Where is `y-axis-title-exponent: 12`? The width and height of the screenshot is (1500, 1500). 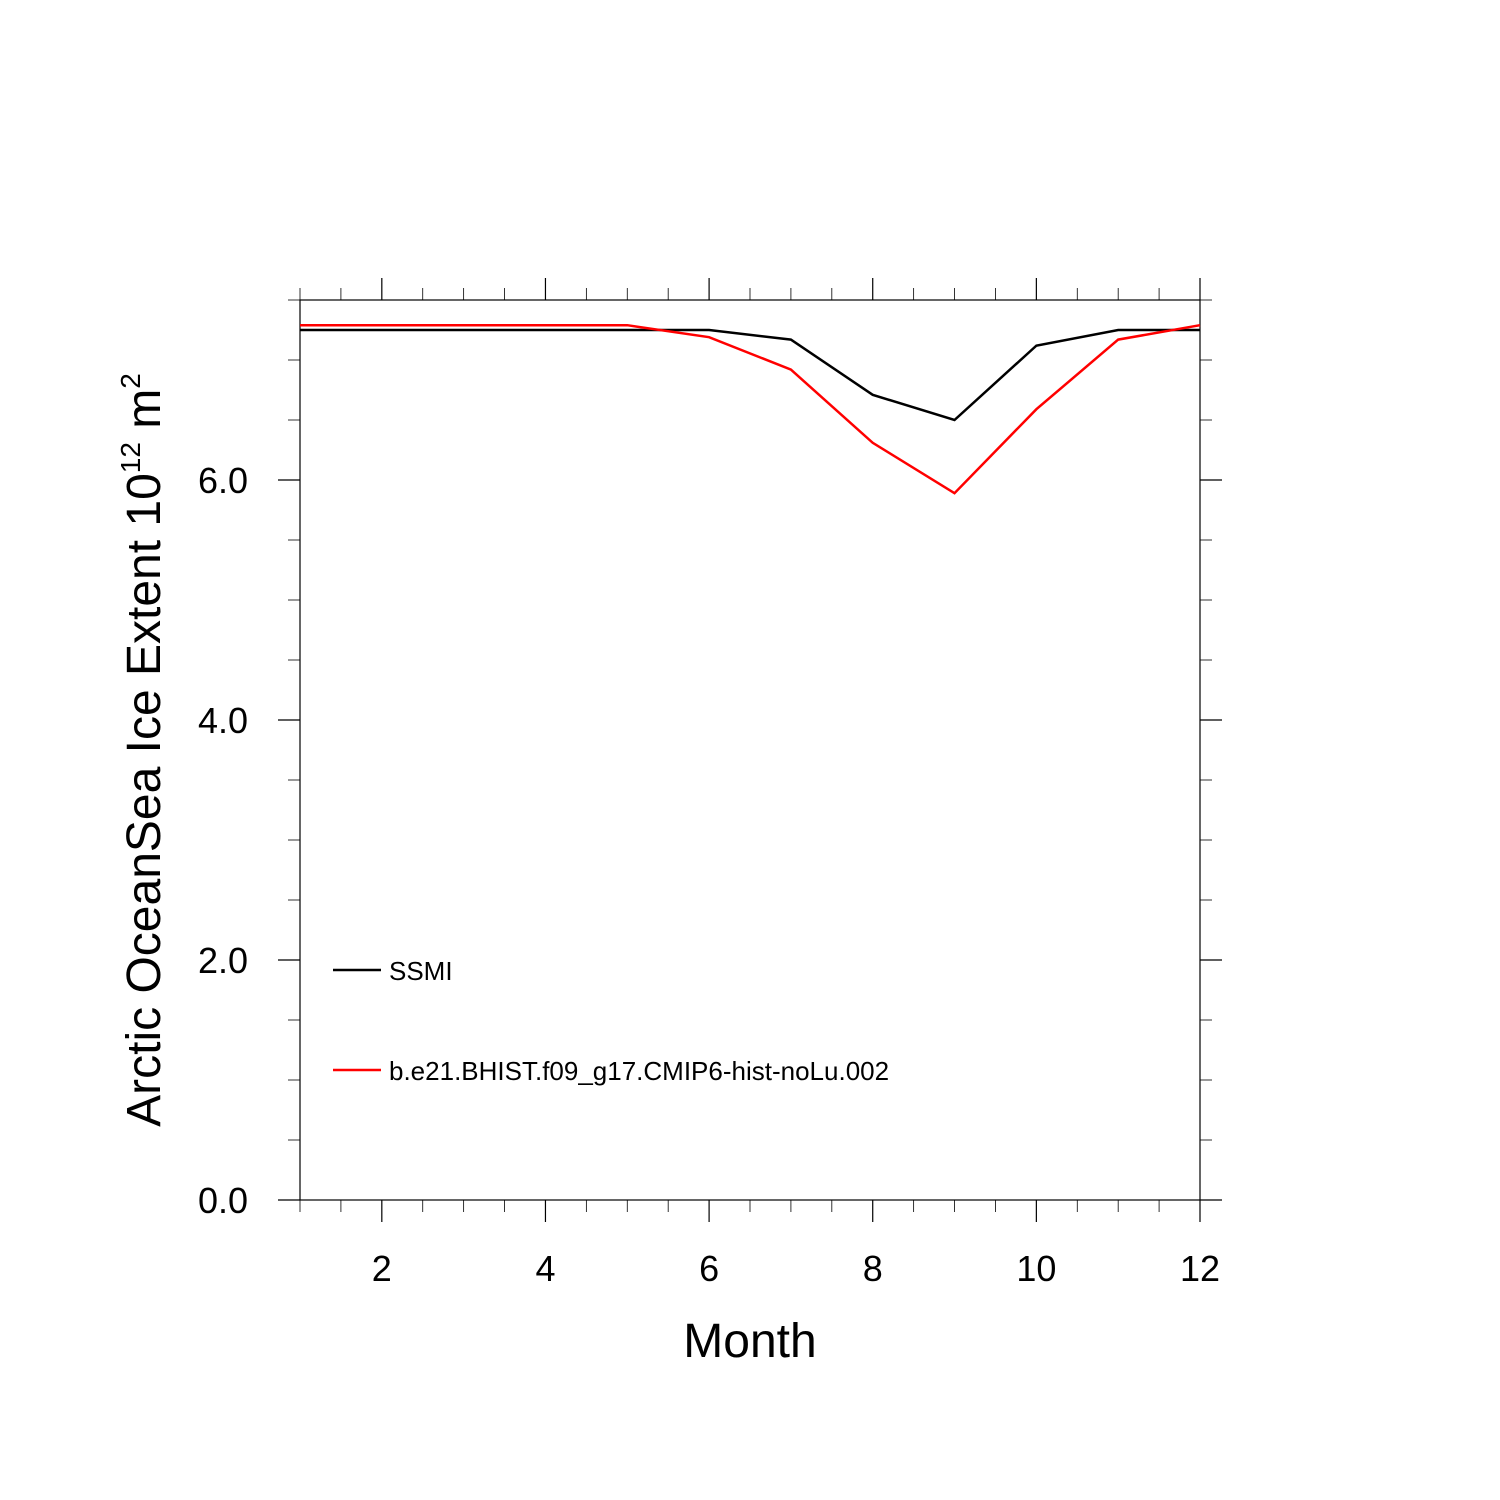 y-axis-title-exponent: 12 is located at coordinates (130, 457).